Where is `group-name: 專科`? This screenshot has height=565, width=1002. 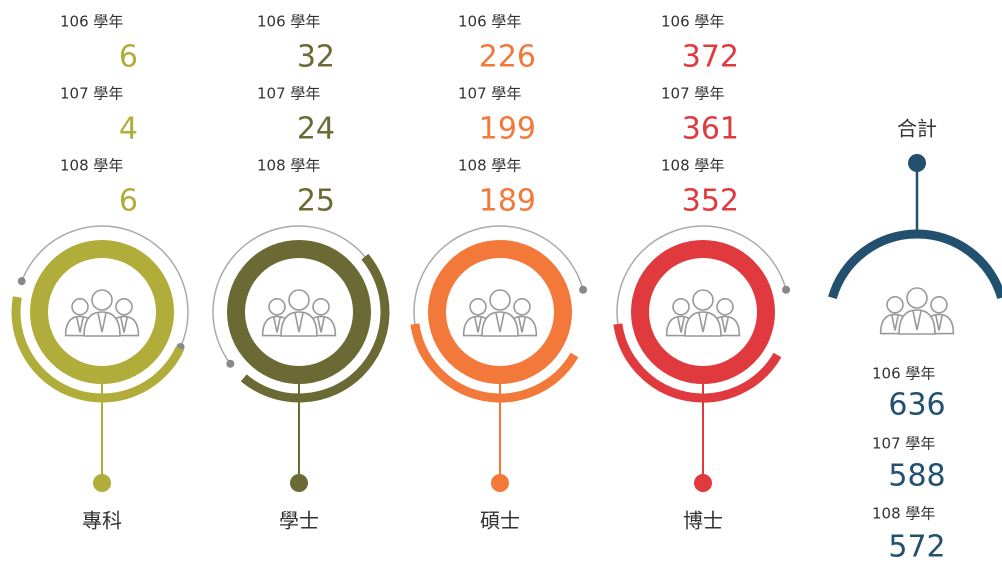 group-name: 專科 is located at coordinates (102, 521).